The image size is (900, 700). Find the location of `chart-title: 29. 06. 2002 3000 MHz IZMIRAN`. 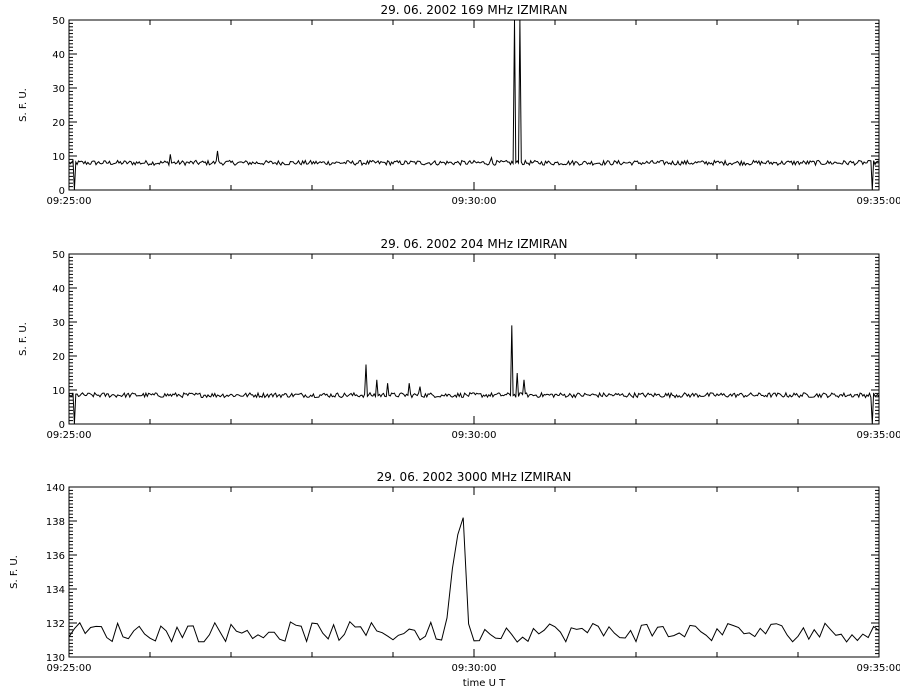

chart-title: 29. 06. 2002 3000 MHz IZMIRAN is located at coordinates (474, 477).